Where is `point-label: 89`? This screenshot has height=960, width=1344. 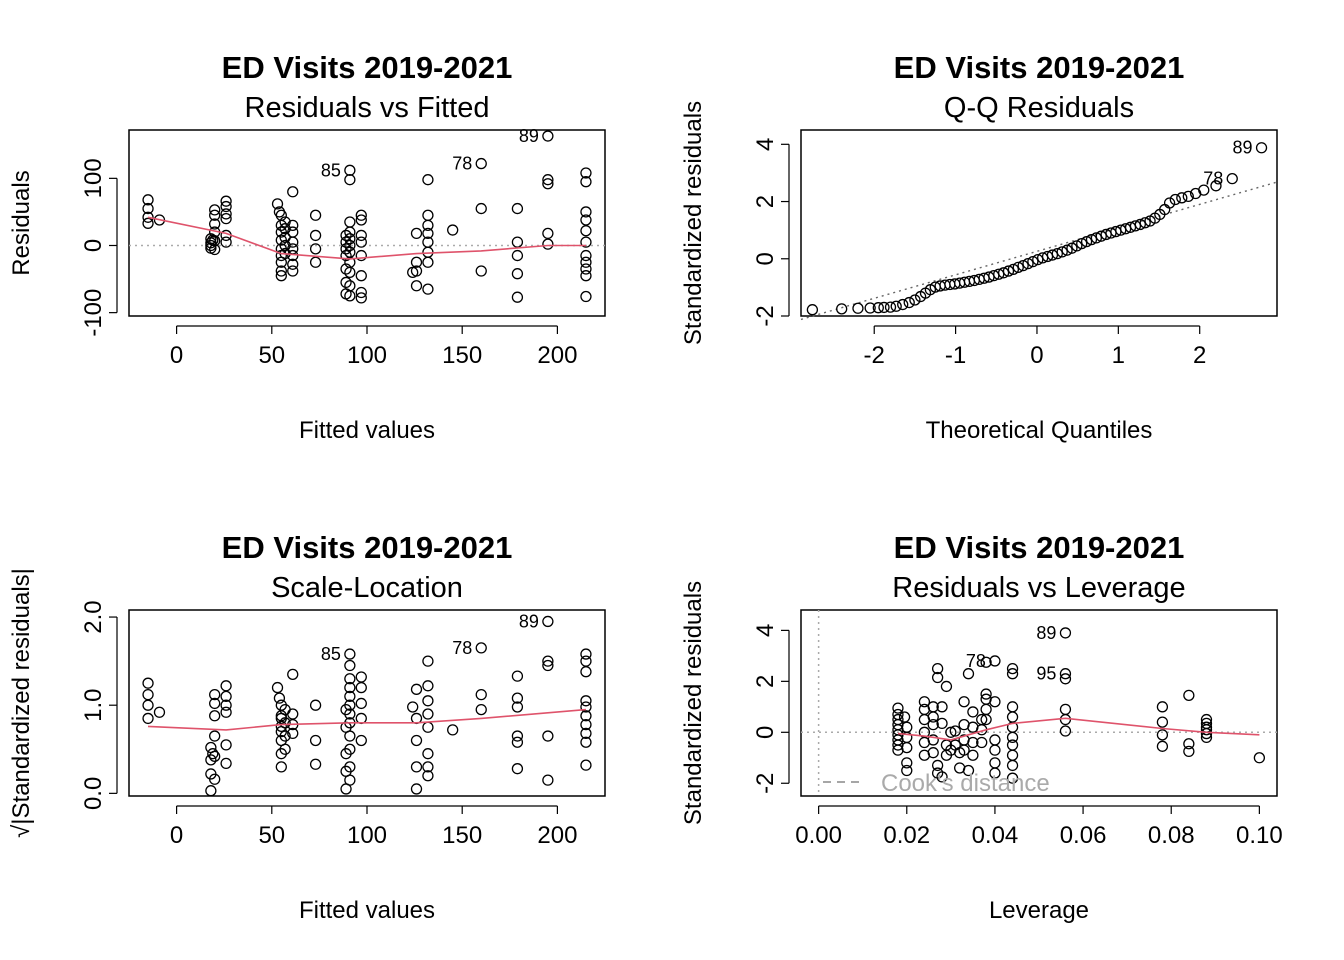 point-label: 89 is located at coordinates (1046, 633).